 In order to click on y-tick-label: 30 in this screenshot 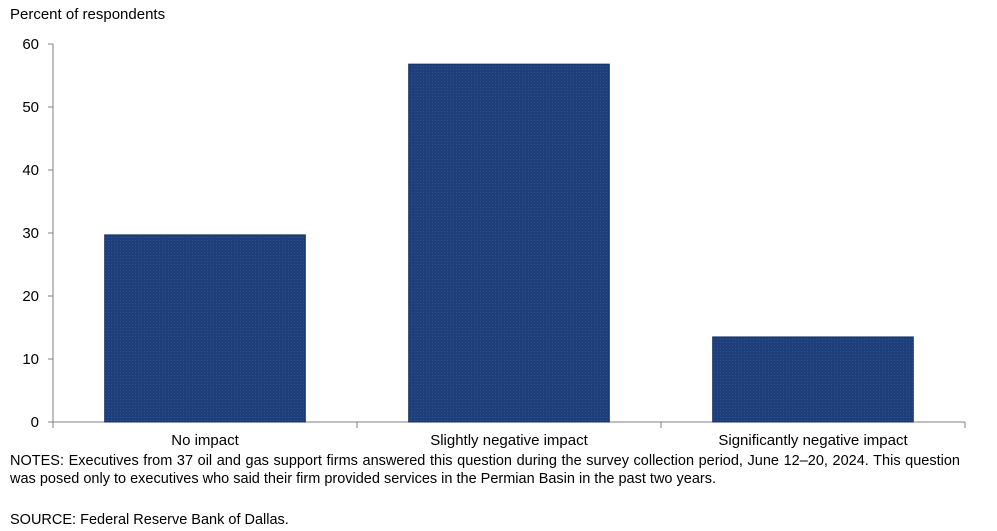, I will do `click(30, 233)`.